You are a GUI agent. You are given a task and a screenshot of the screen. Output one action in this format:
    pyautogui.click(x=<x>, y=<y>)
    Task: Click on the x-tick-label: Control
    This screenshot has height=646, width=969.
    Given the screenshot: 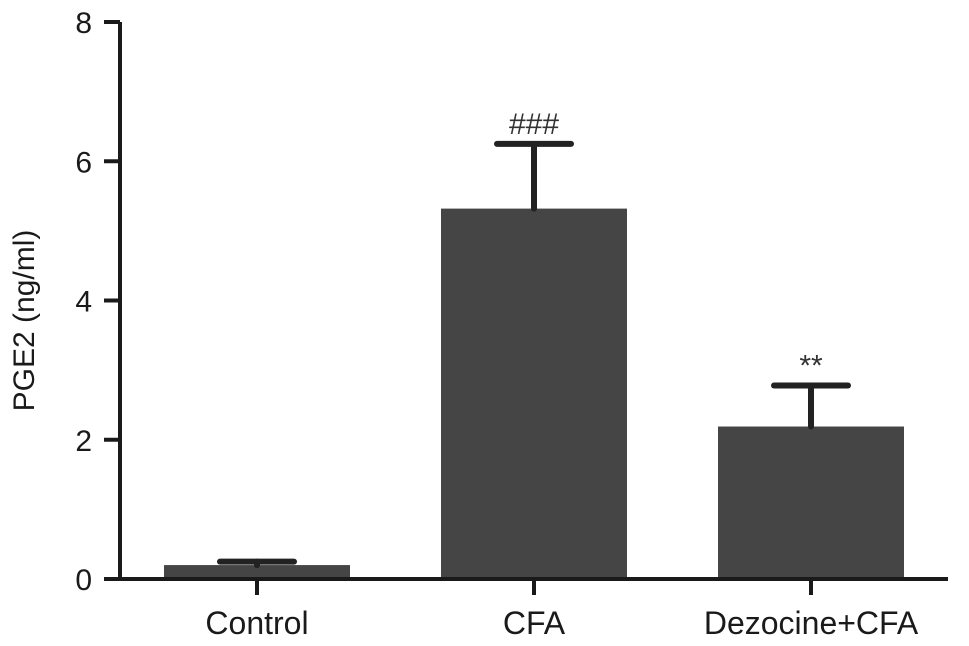 What is the action you would take?
    pyautogui.click(x=256, y=623)
    